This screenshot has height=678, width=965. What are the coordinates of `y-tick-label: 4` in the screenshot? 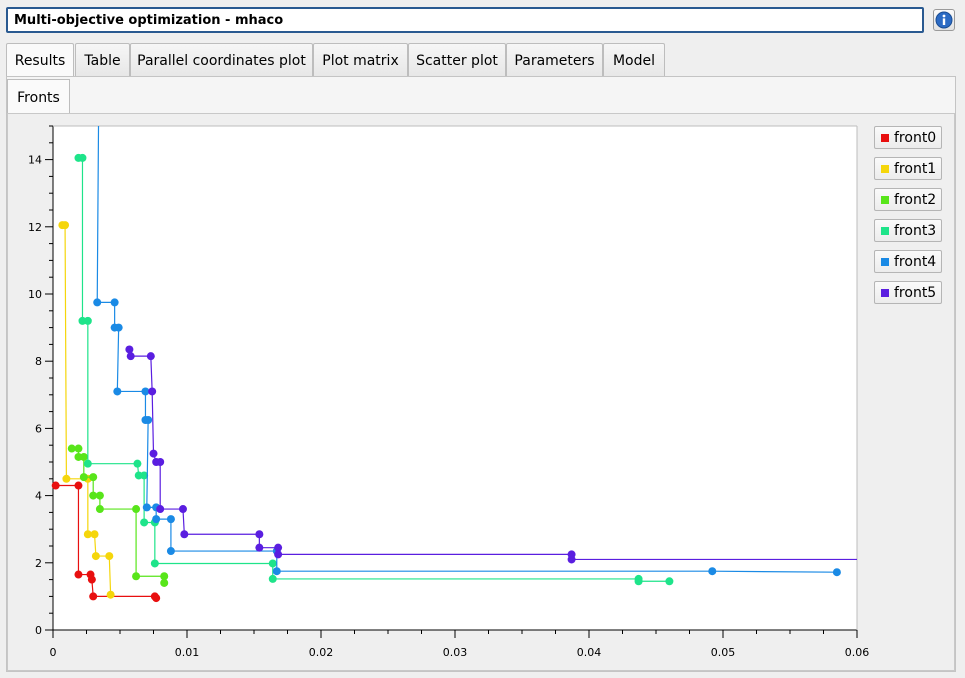 It's located at (38, 496).